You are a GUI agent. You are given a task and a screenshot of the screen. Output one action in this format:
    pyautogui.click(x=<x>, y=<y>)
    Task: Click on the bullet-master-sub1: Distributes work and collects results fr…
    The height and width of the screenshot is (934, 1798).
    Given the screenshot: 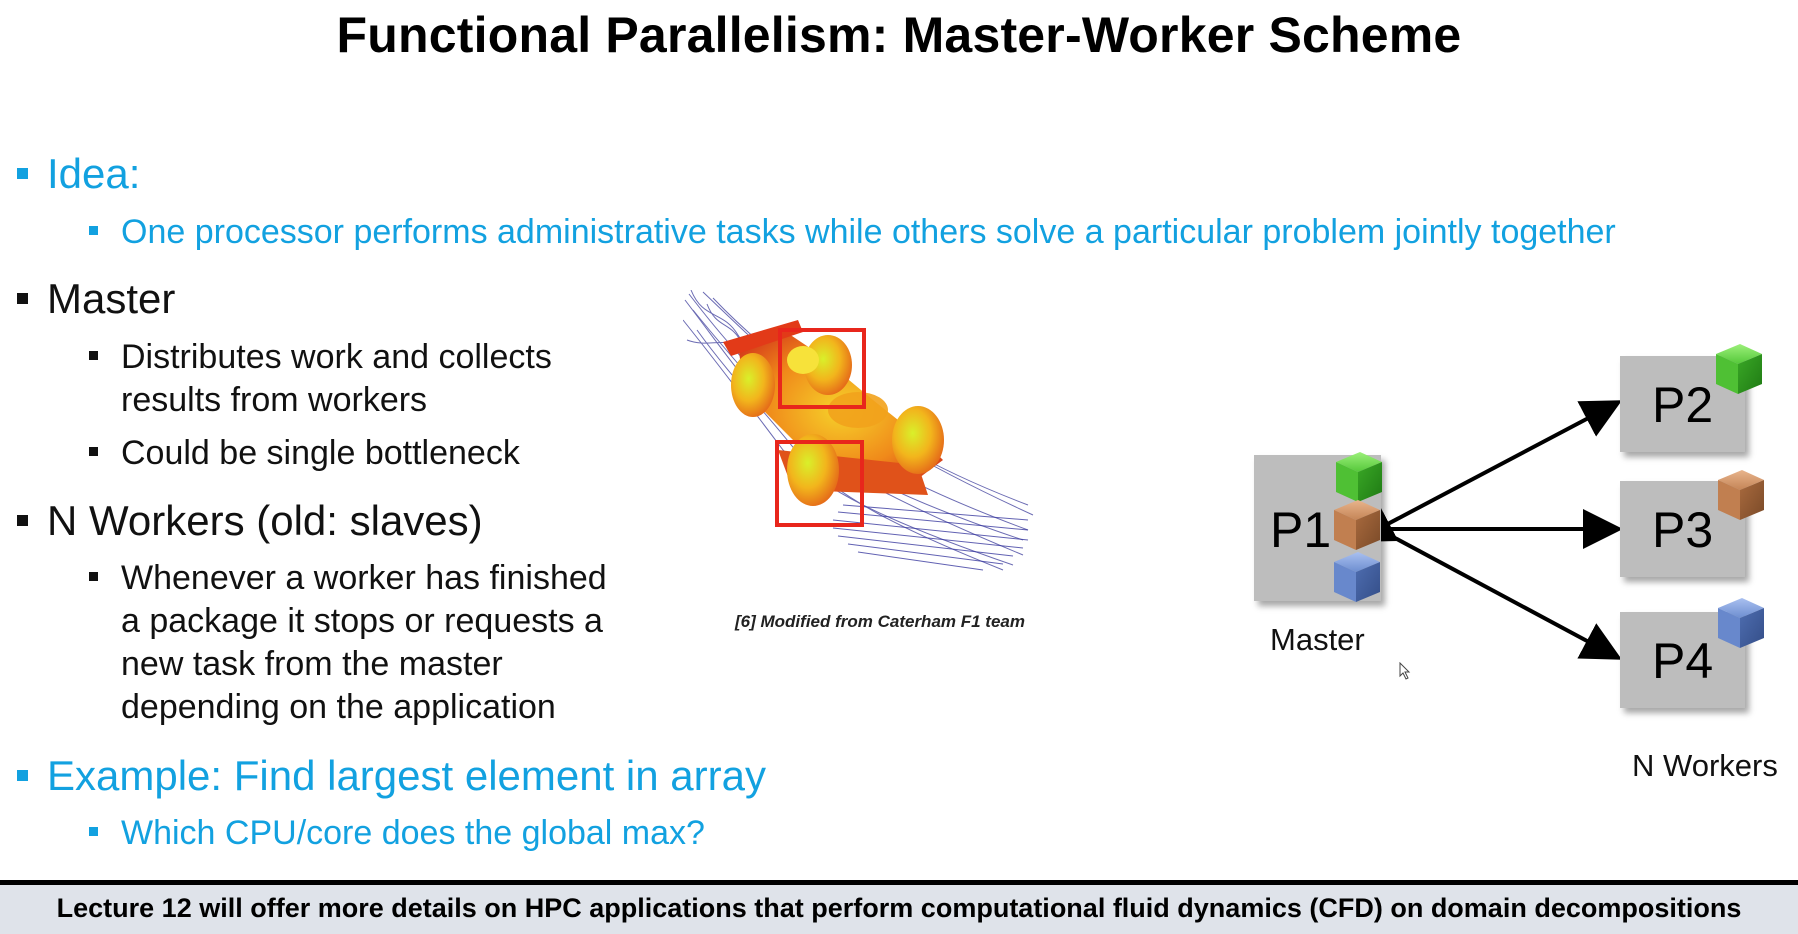 What is the action you would take?
    pyautogui.click(x=320, y=379)
    